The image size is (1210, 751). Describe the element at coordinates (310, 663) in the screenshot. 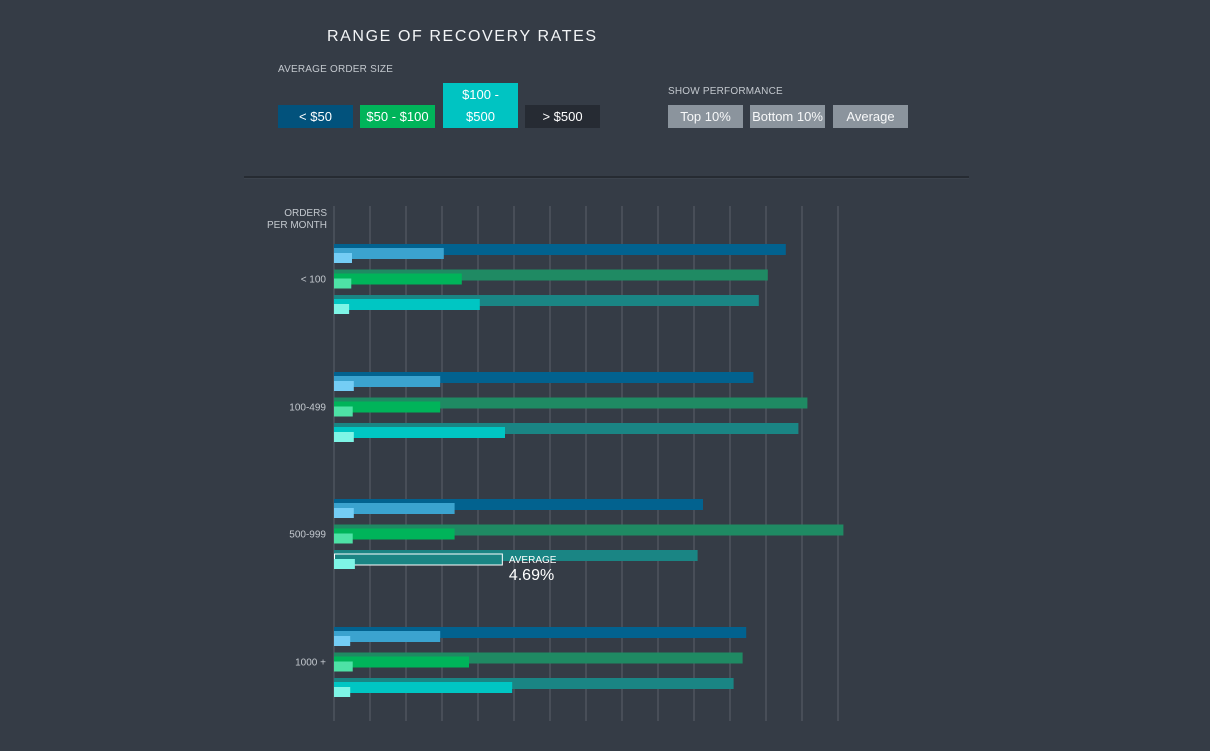

I see `category-label: 1000 +` at that location.